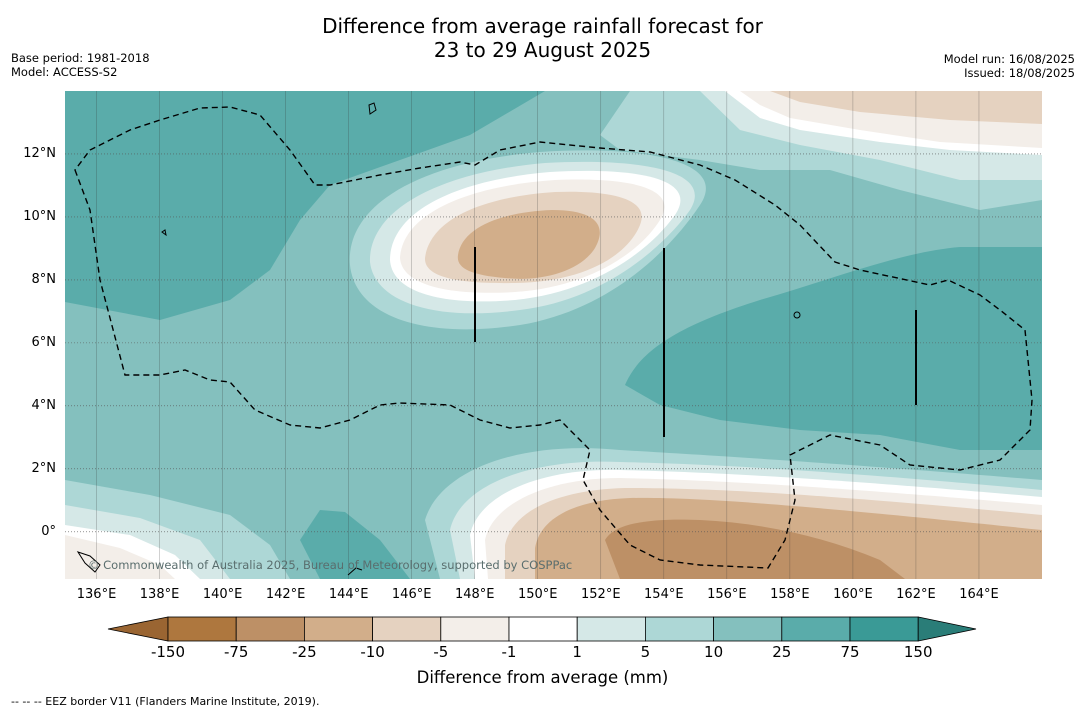 This screenshot has width=1085, height=713. I want to click on lon-tick-label: 158°E, so click(790, 594).